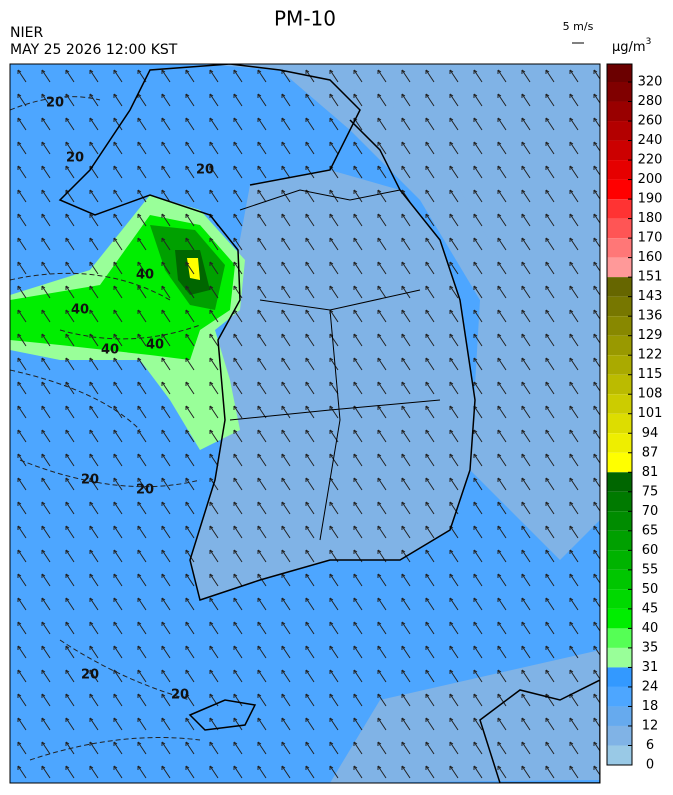 Image resolution: width=673 pixels, height=795 pixels. What do you see at coordinates (650, 647) in the screenshot?
I see `colorbar-label: 35` at bounding box center [650, 647].